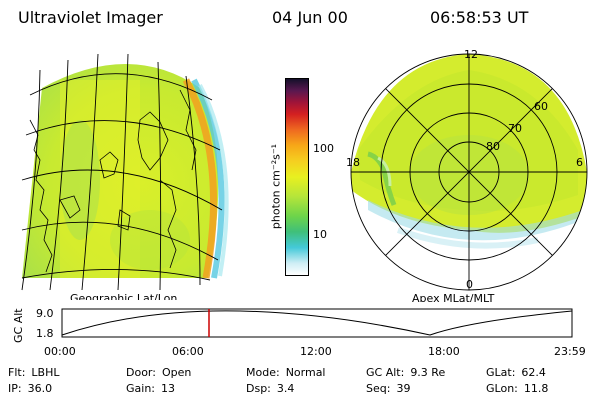  I want to click on altitude-ytick-top: 9.0, so click(45, 313).